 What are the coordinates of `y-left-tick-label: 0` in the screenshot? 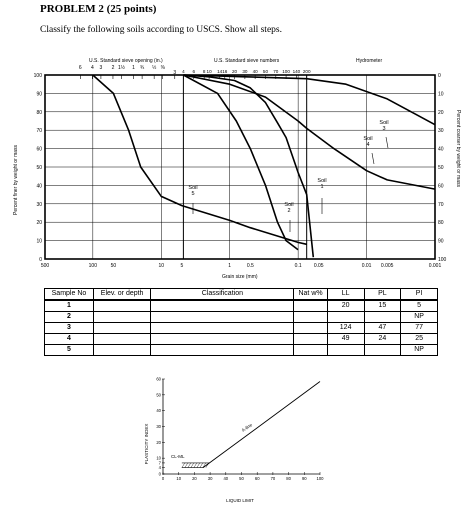 It's located at (40, 260).